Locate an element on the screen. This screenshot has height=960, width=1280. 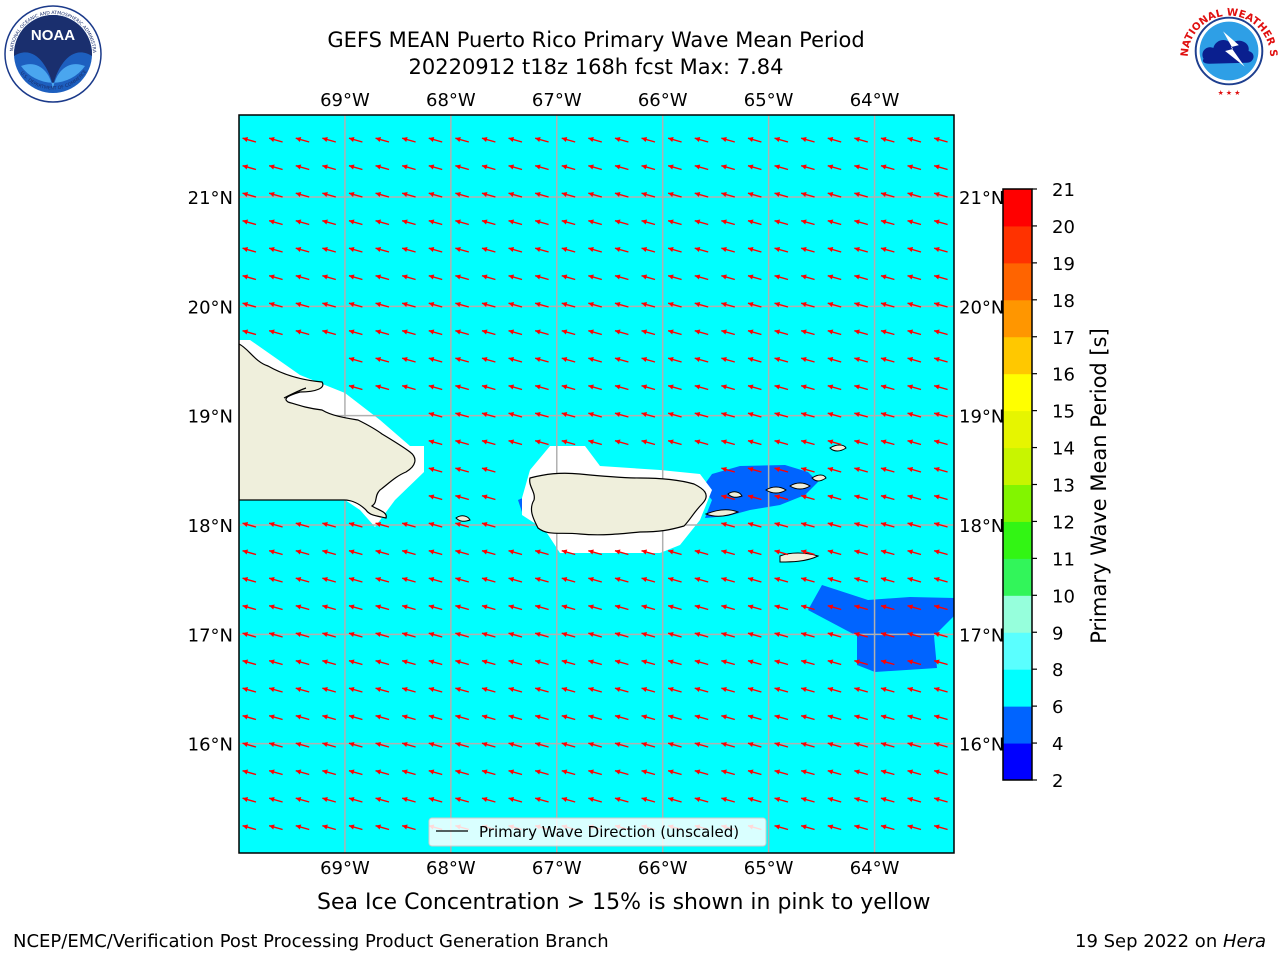
lon-tick-label-top: 68°W is located at coordinates (451, 100).